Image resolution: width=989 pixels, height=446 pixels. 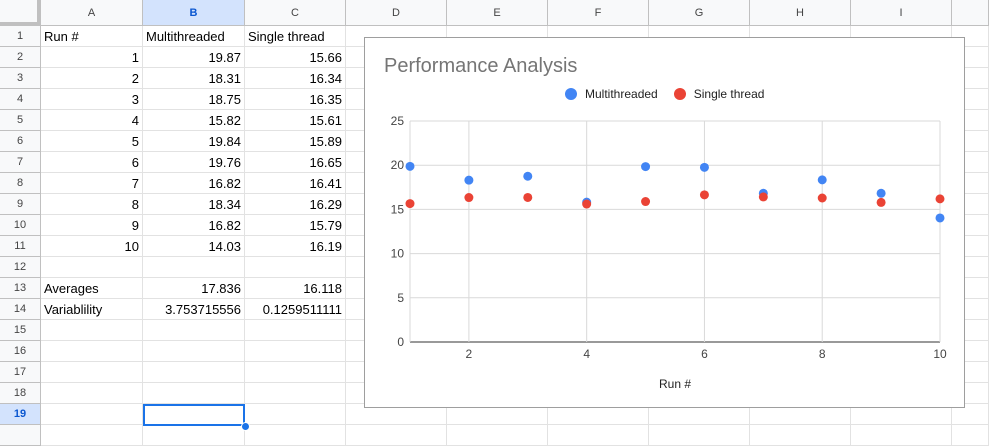 What do you see at coordinates (295, 57) in the screenshot?
I see `table-cell: 15.66` at bounding box center [295, 57].